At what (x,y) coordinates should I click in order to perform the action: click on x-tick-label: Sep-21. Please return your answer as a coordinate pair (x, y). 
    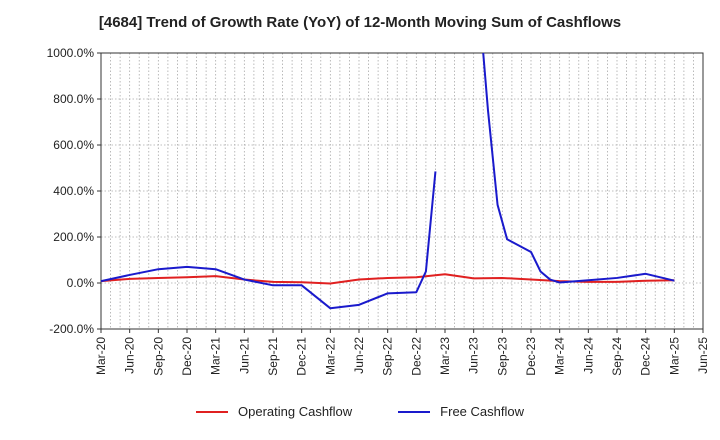
    Looking at the image, I should click on (273, 356).